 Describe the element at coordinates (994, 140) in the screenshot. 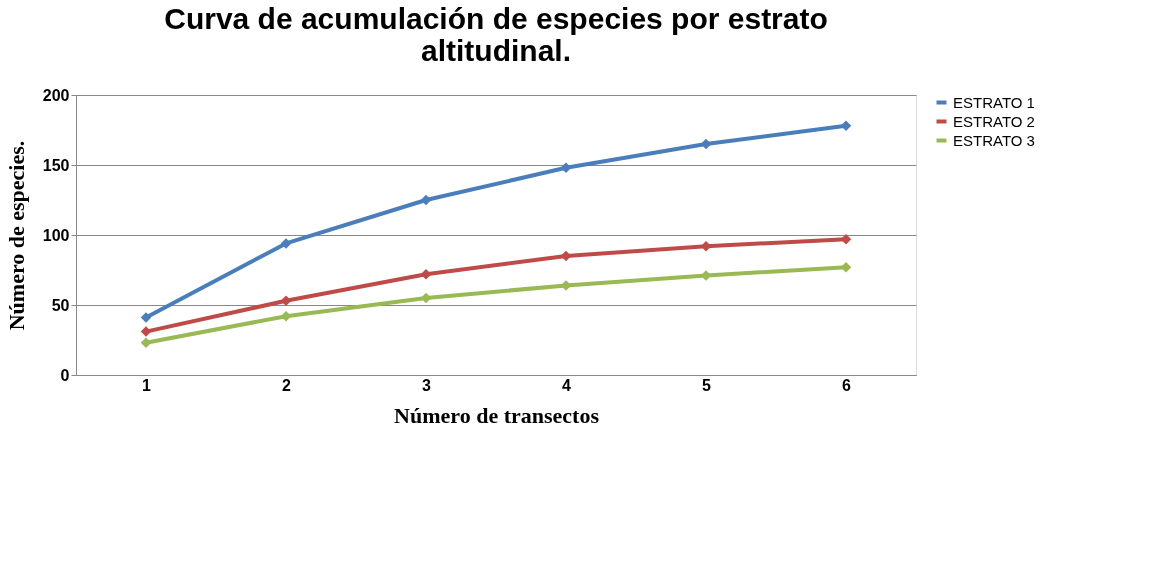

I see `legend-label: ESTRATO 3` at that location.